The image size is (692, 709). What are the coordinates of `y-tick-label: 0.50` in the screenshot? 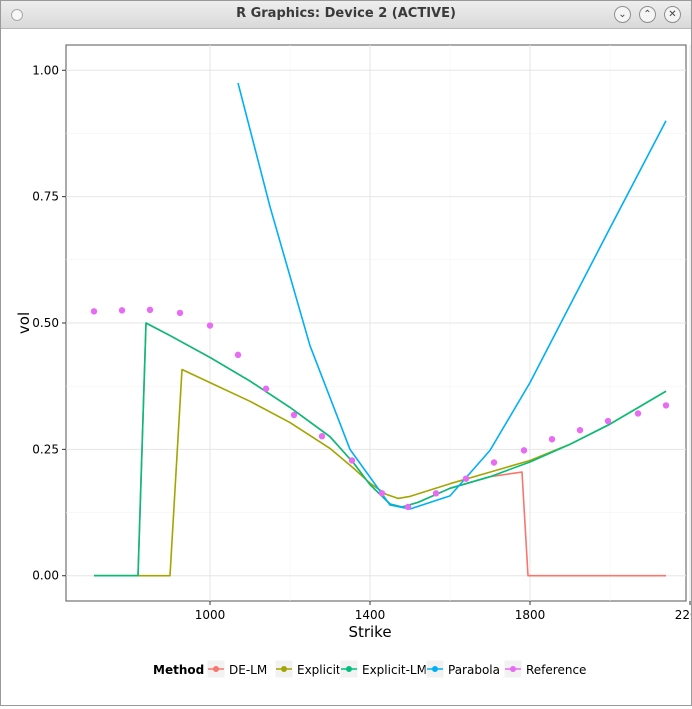 It's located at (45, 323).